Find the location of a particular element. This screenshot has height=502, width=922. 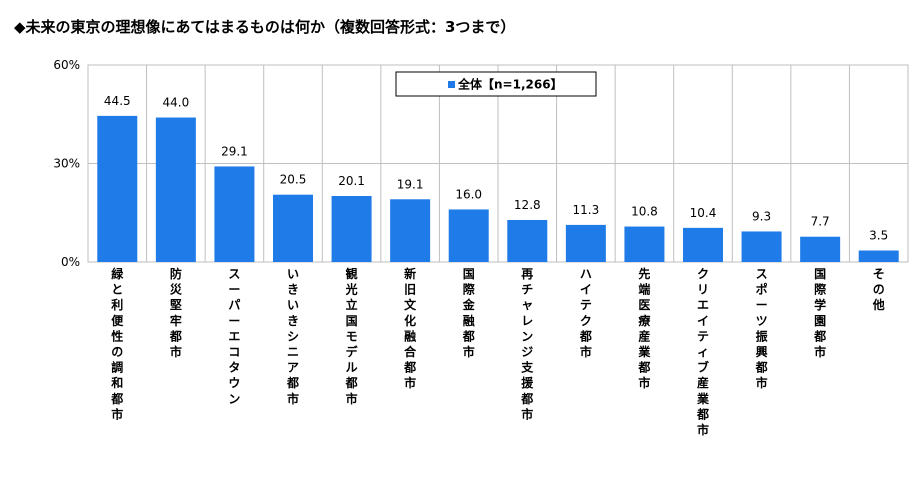

legend-swatch is located at coordinates (451, 84).